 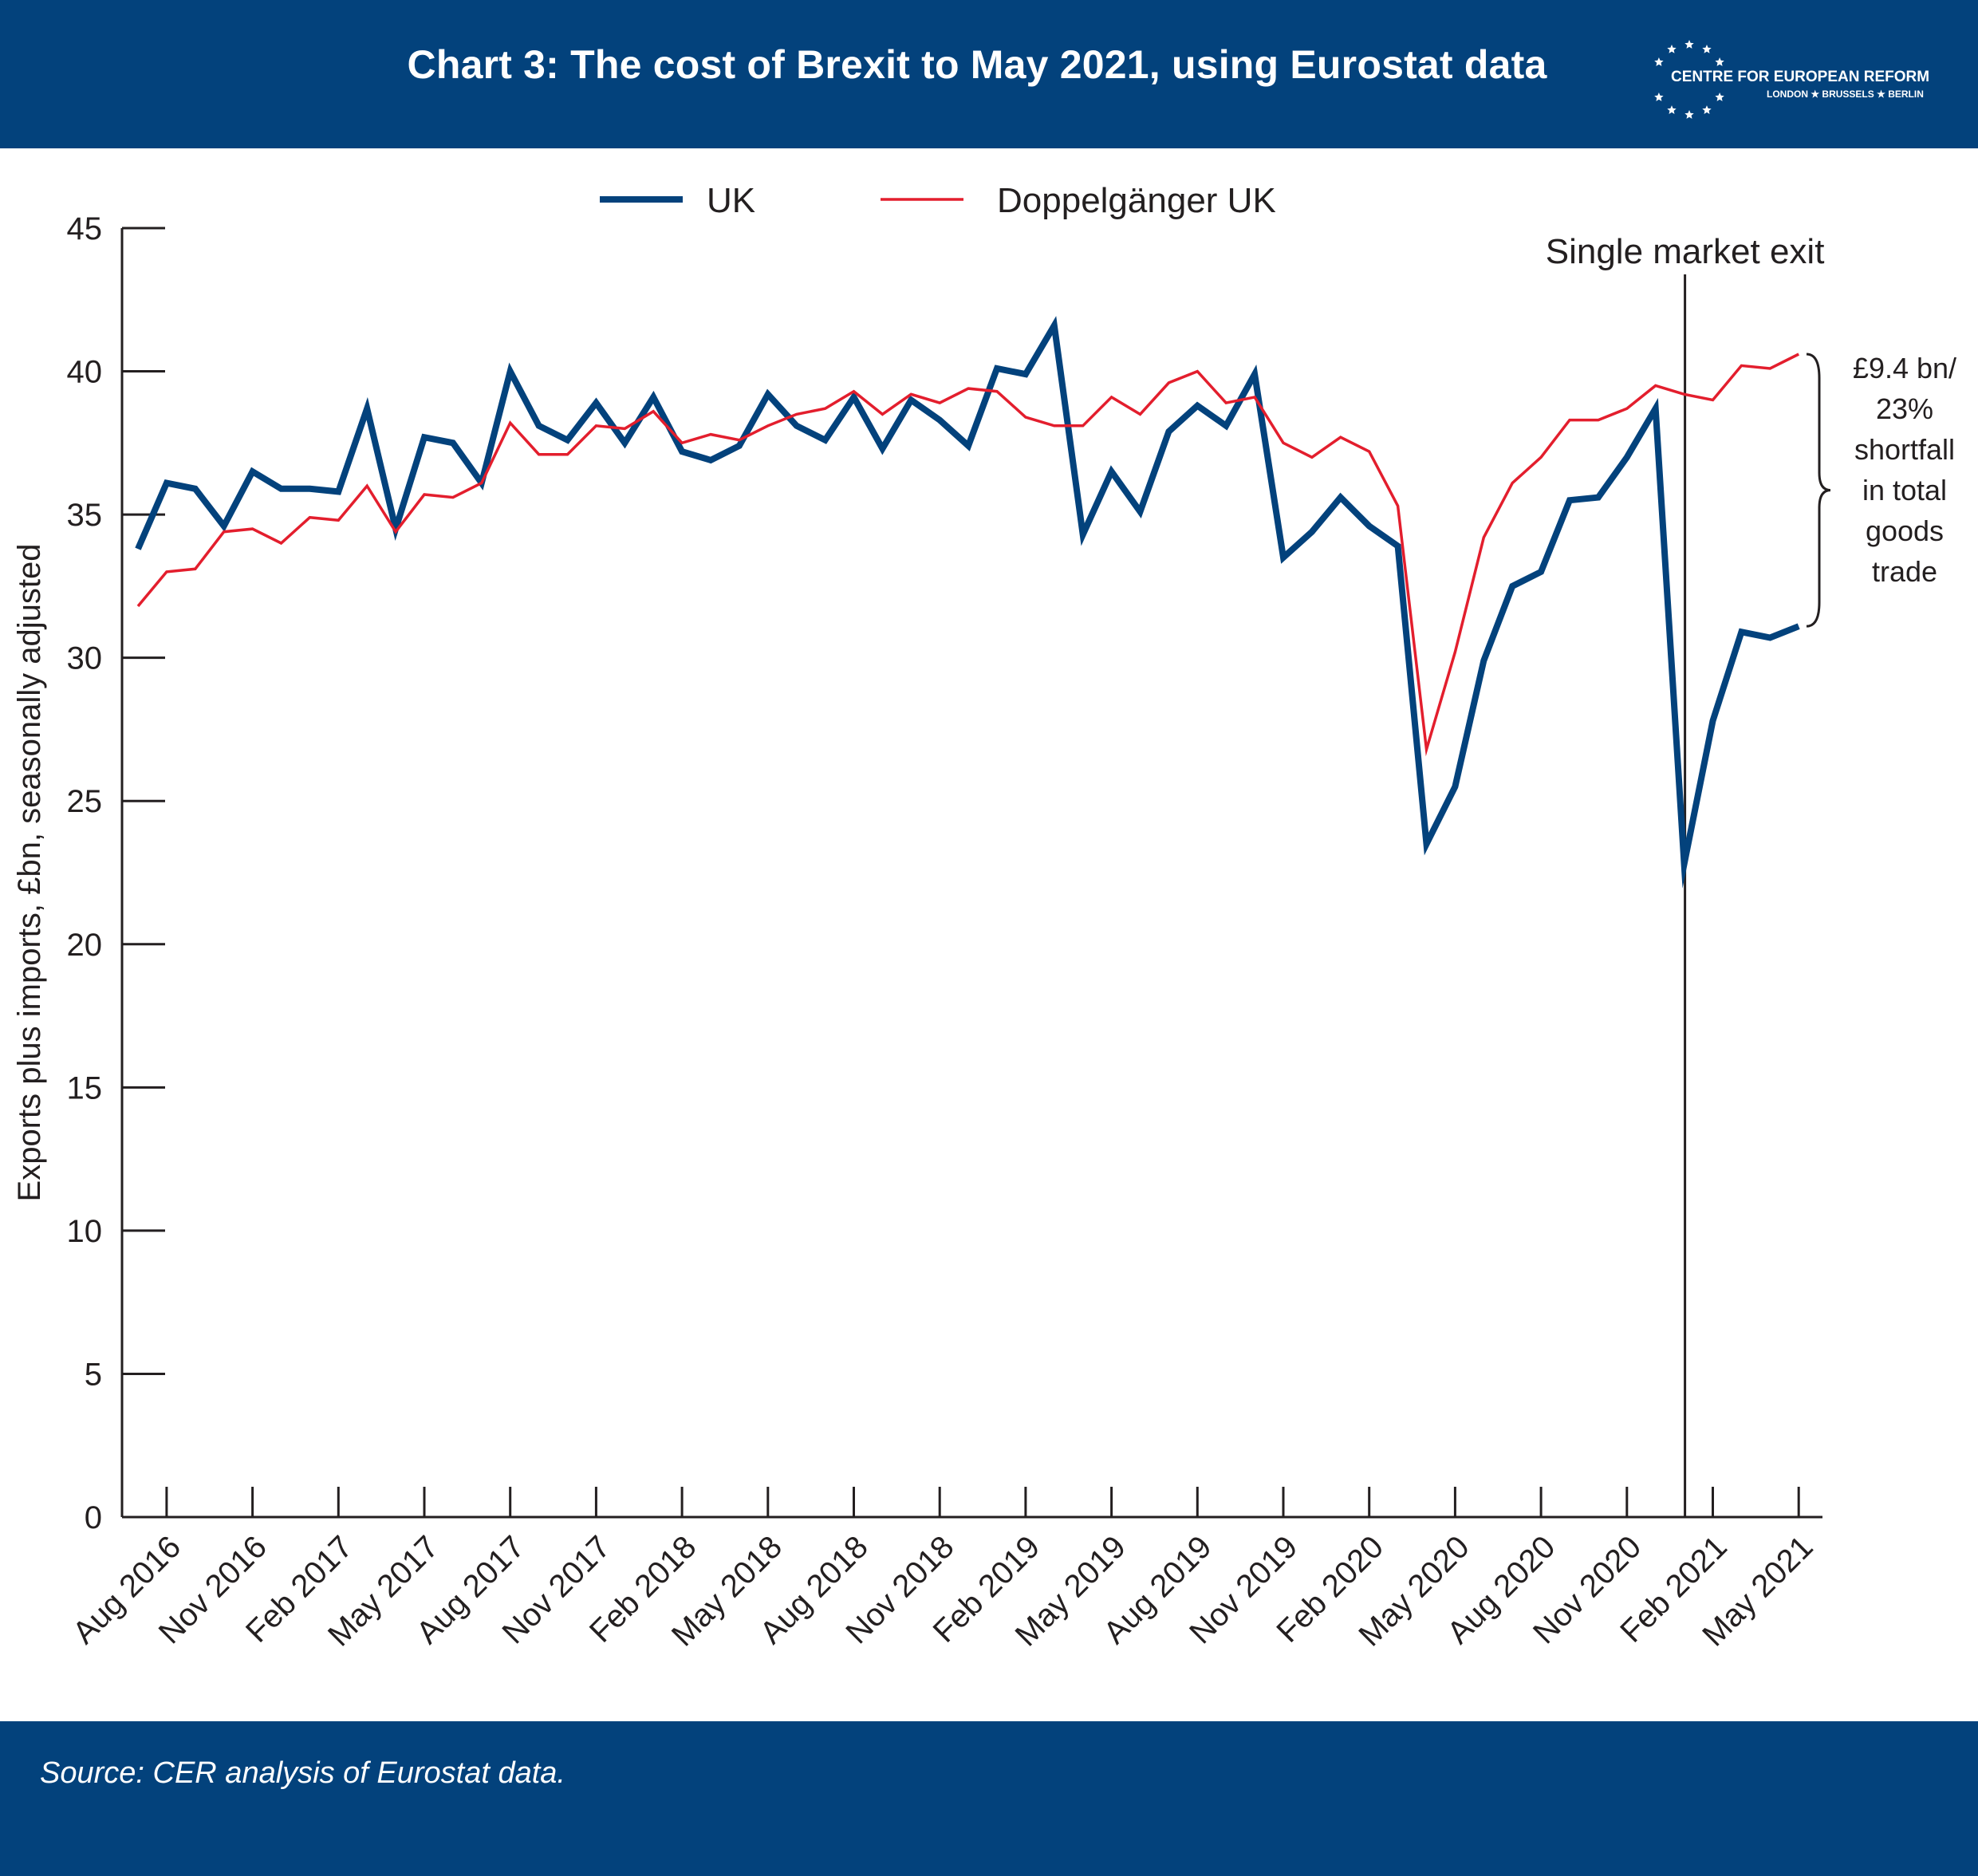 What do you see at coordinates (85, 1088) in the screenshot?
I see `y-tick-label: 15` at bounding box center [85, 1088].